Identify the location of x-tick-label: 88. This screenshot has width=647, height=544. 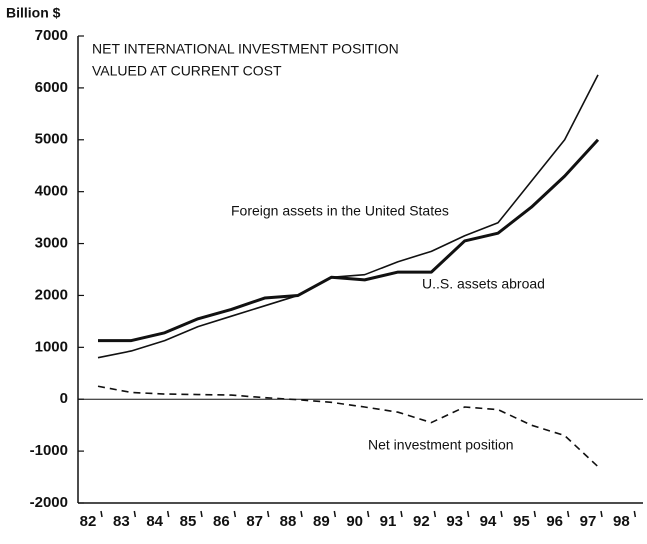
(288, 521).